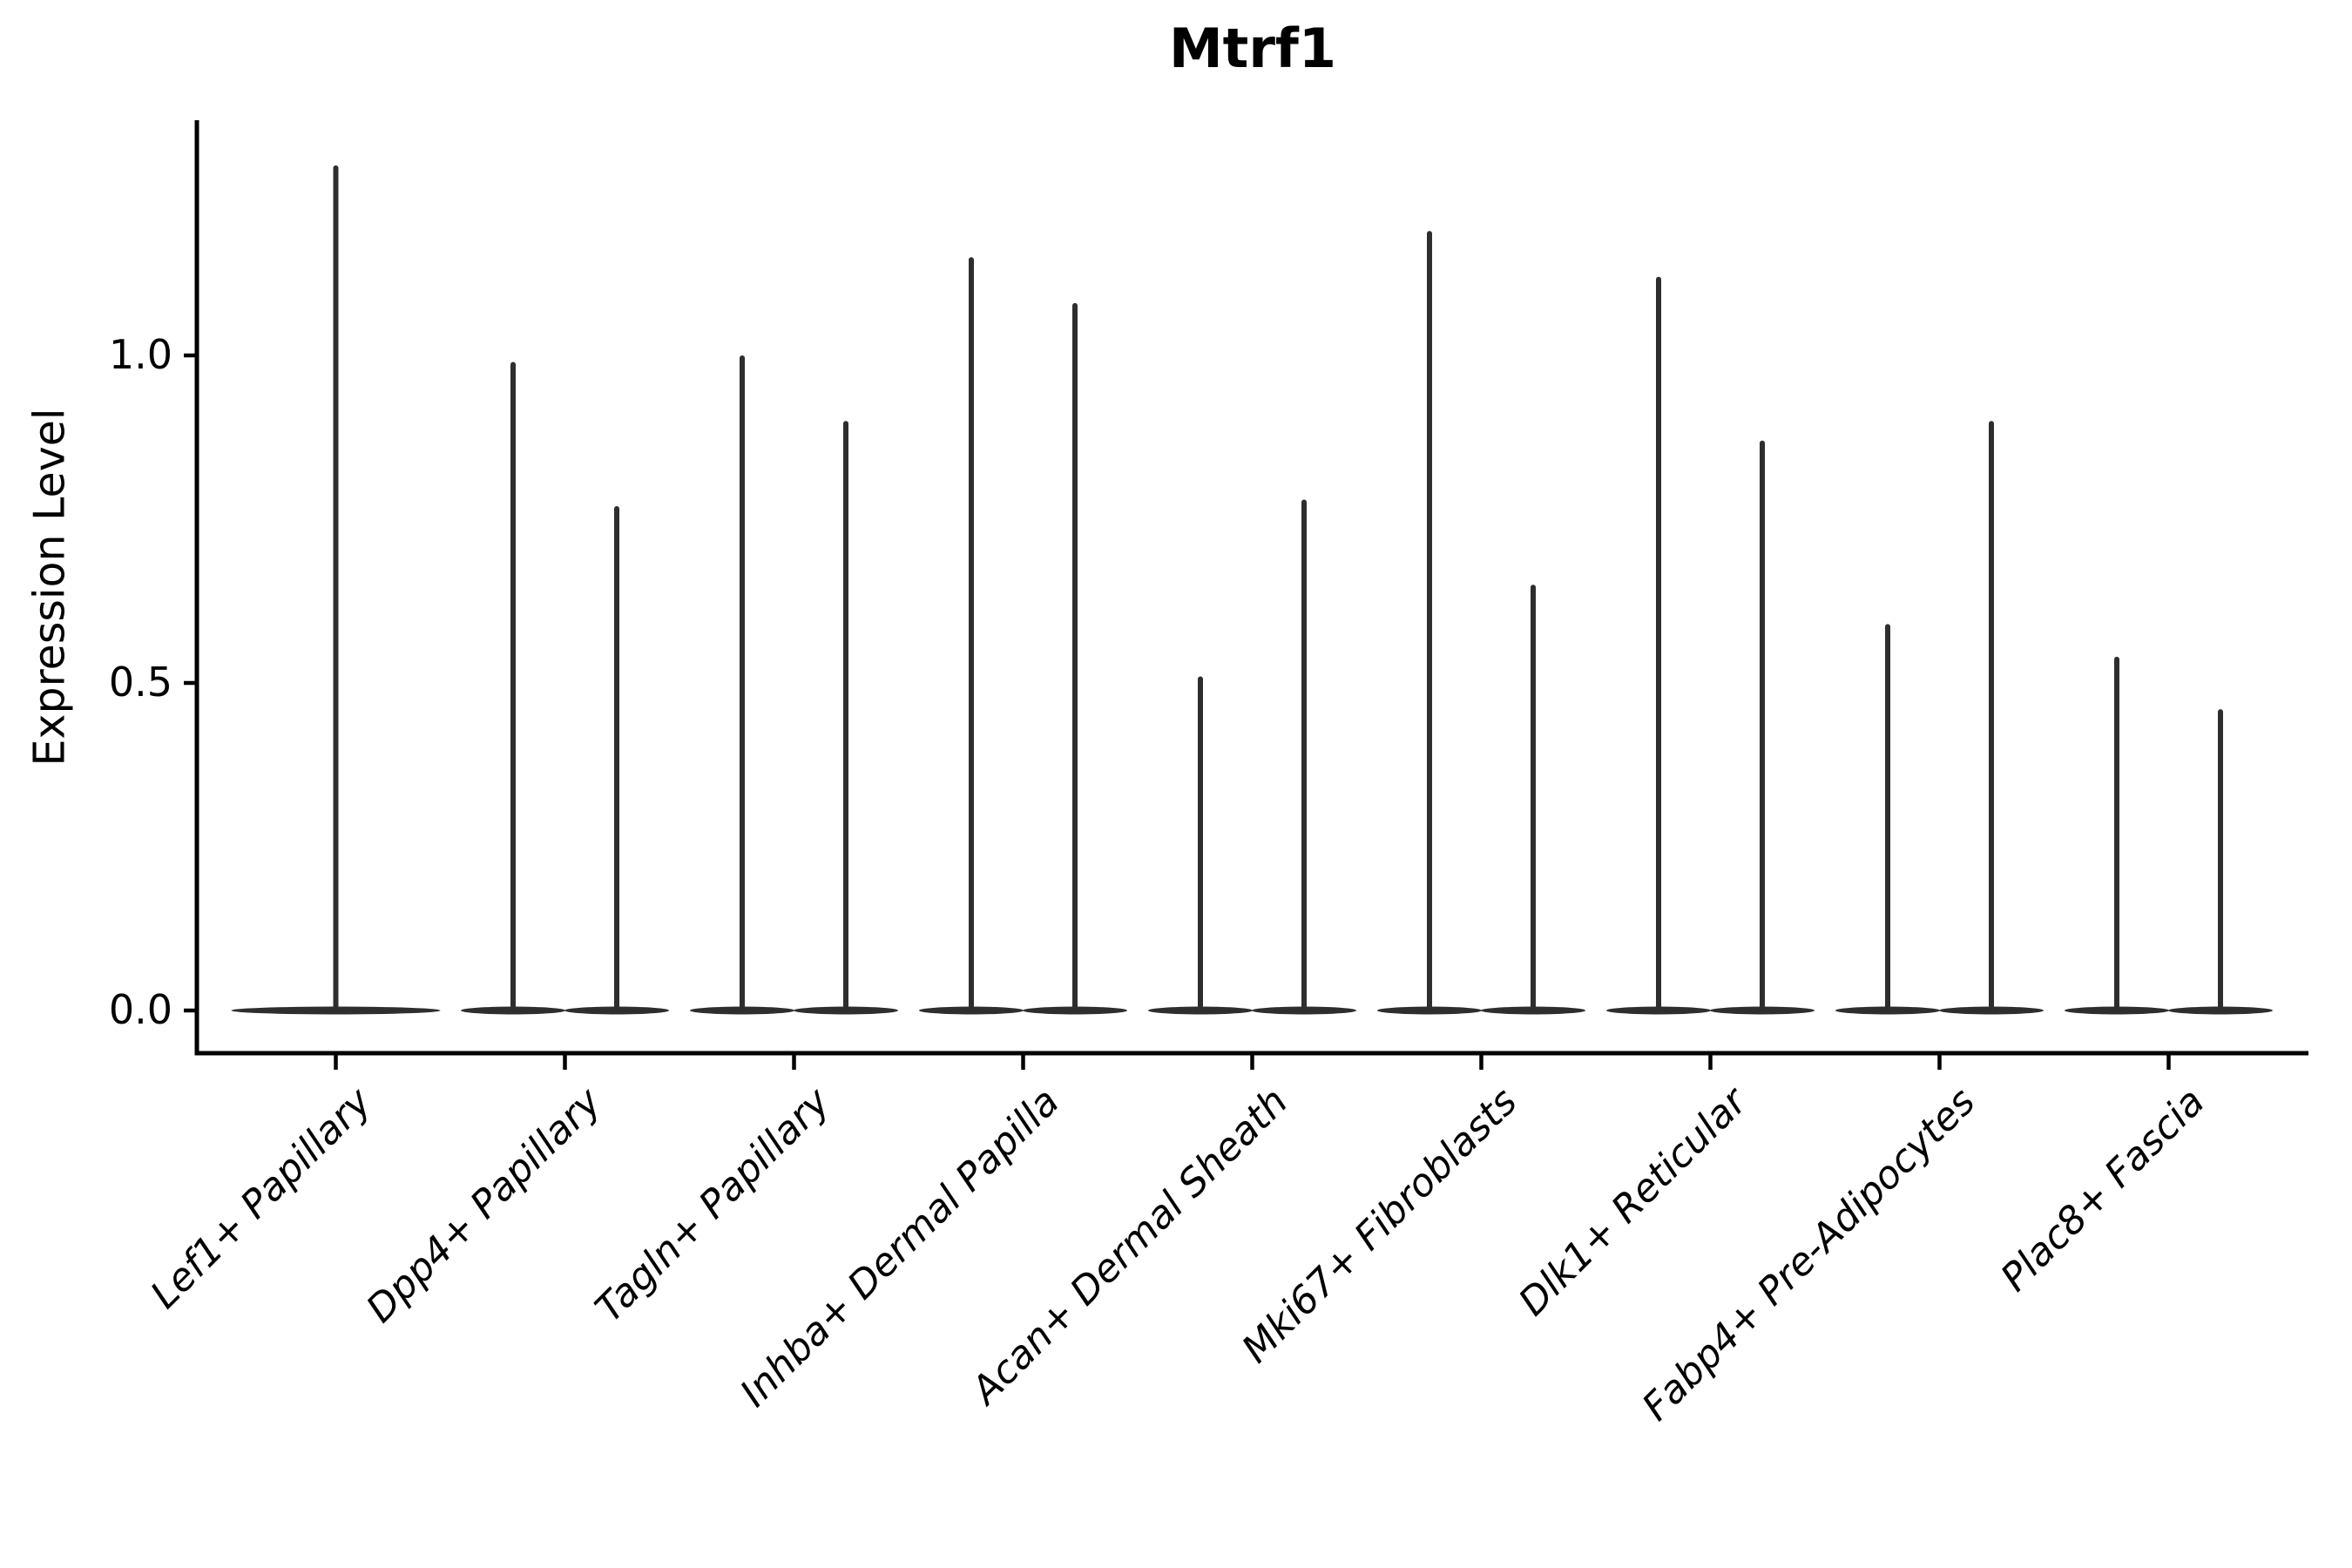  I want to click on y-tick-label: 1.0, so click(140, 355).